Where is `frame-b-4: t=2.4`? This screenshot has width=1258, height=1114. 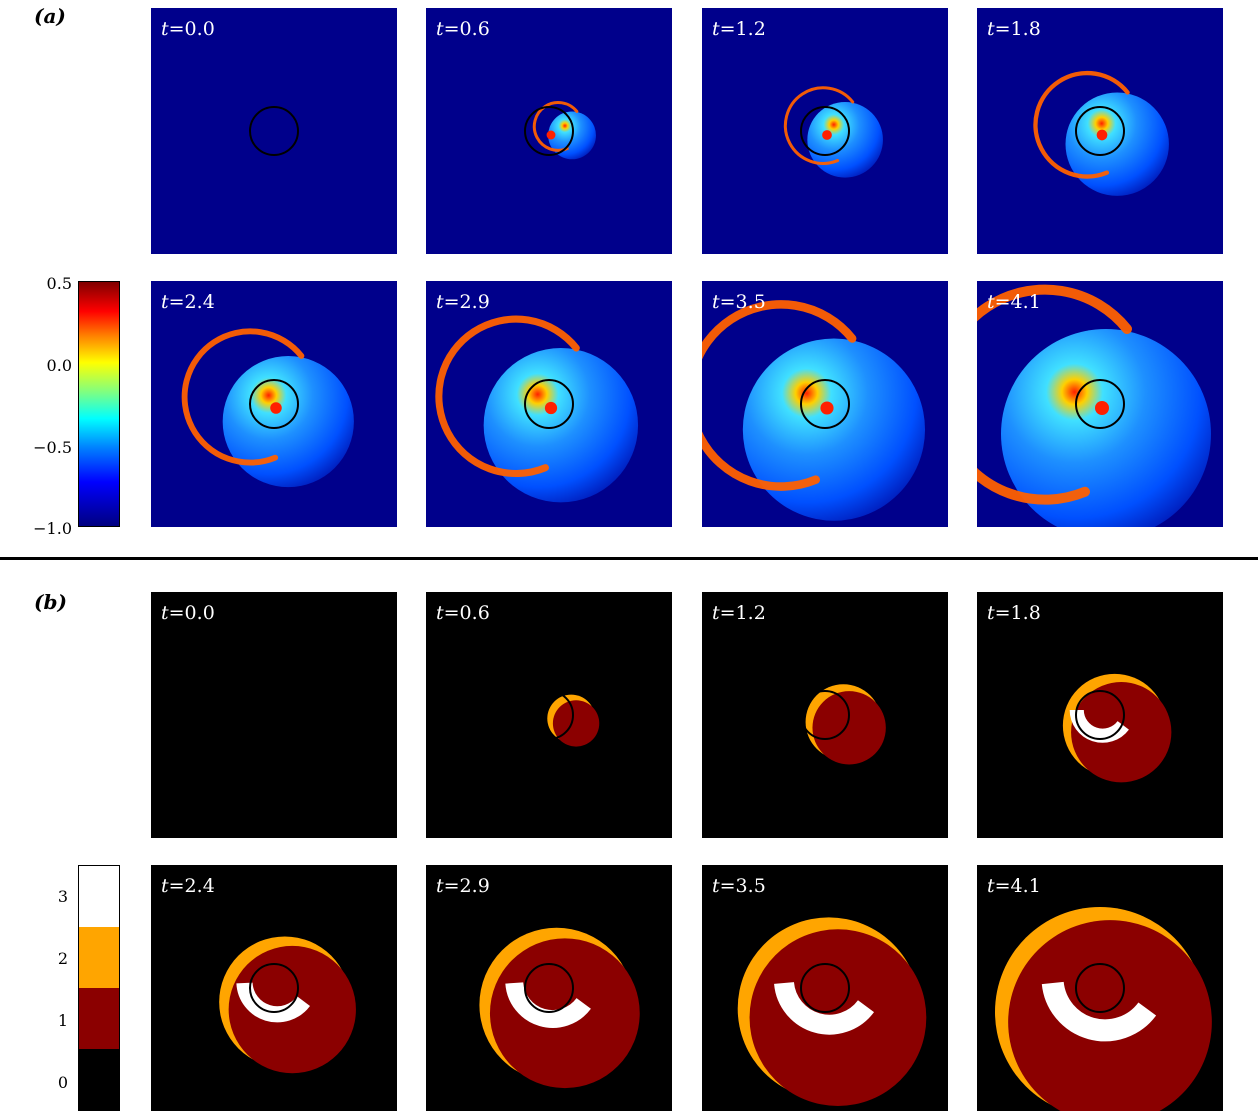 frame-b-4: t=2.4 is located at coordinates (274, 988).